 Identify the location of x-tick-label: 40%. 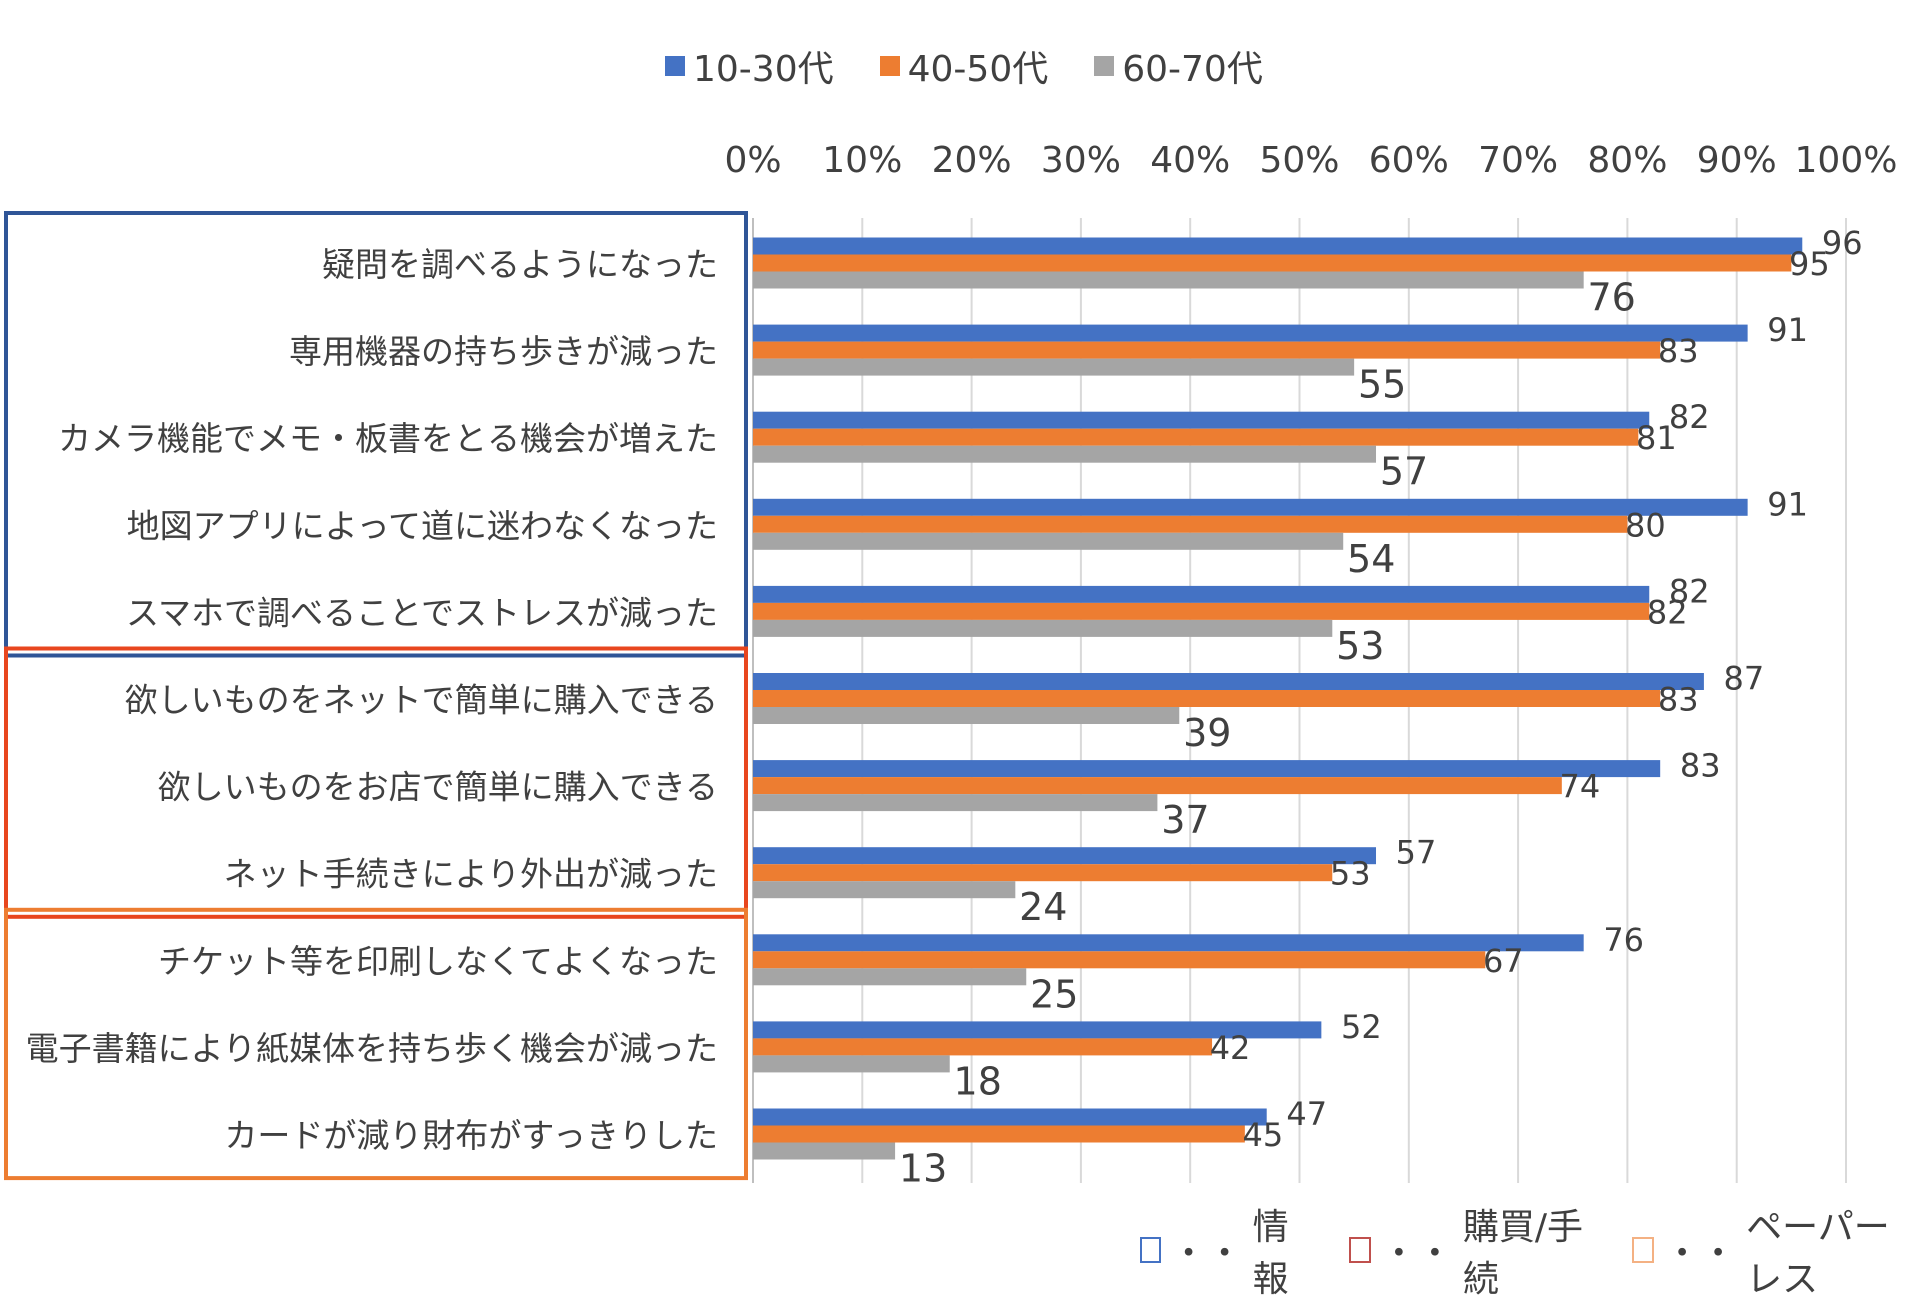
(1190, 160).